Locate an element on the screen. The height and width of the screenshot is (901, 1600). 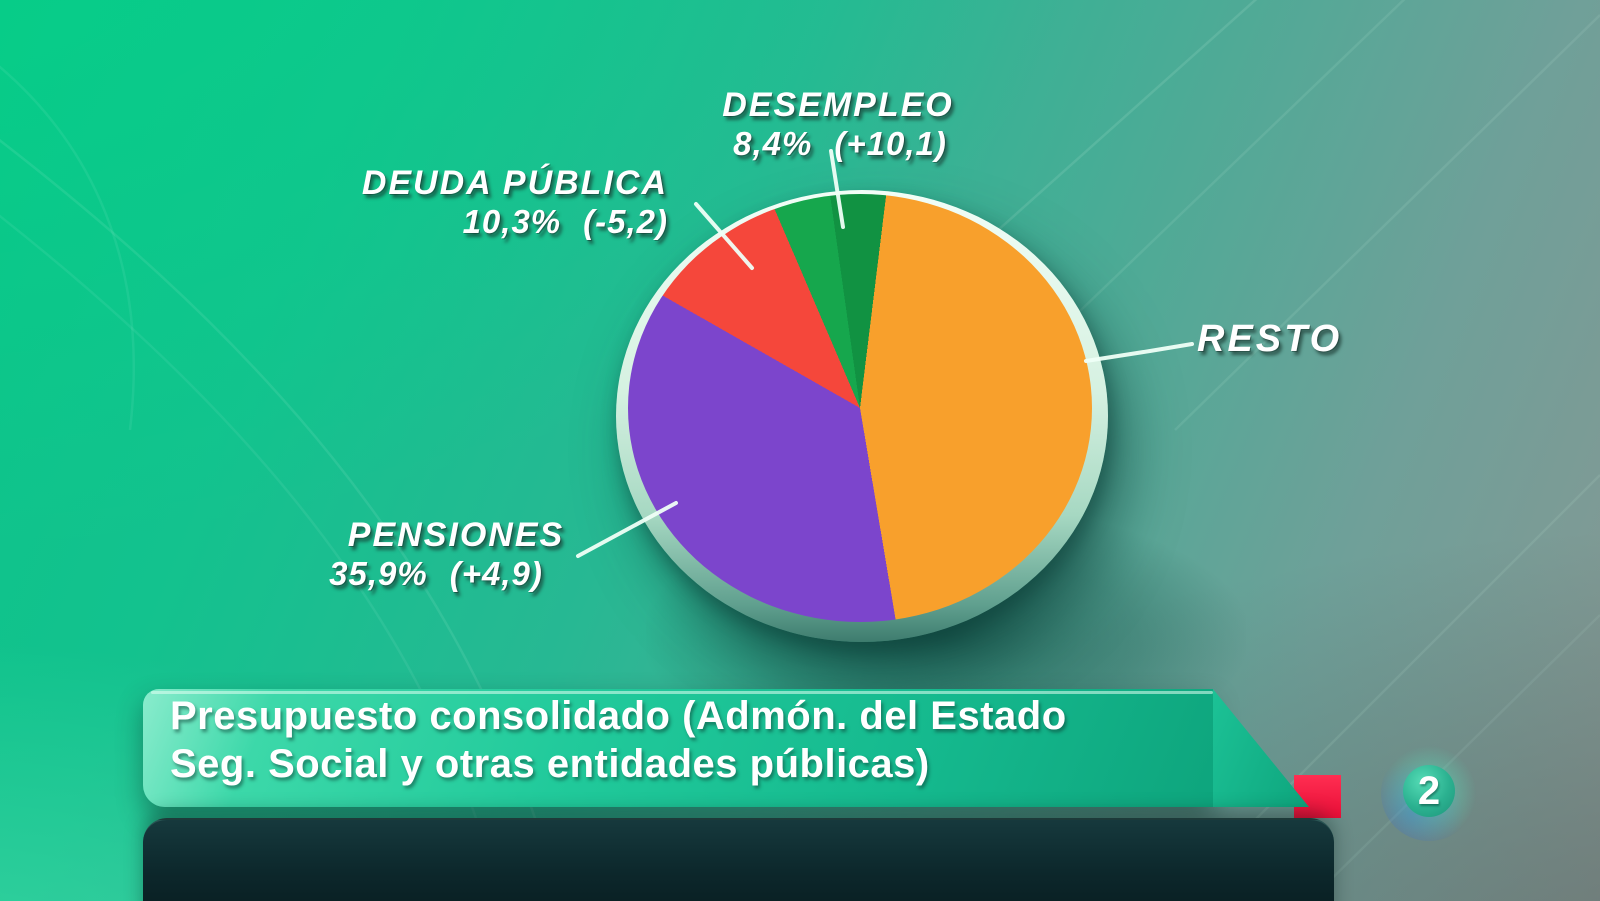
callout-resto: RESTO is located at coordinates (1269, 339).